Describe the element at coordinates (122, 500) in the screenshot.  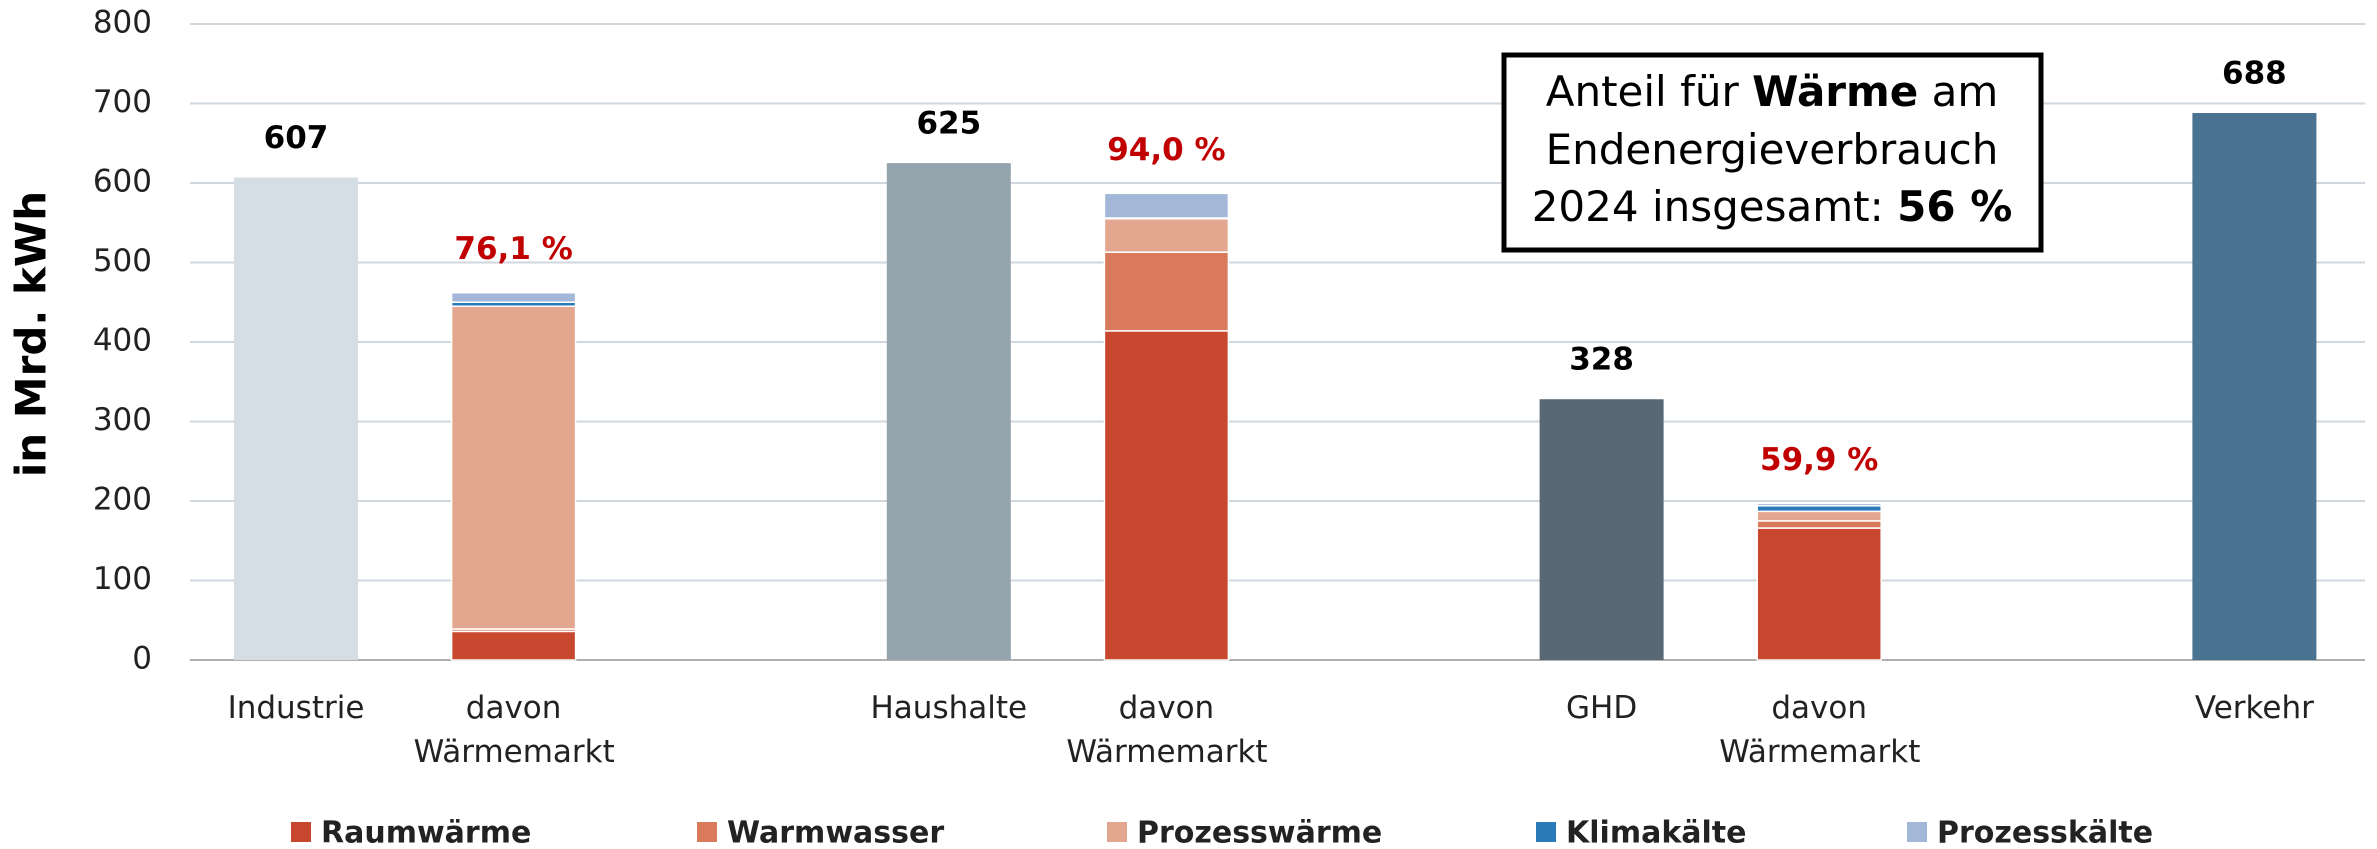
I see `y-tick-label: 200` at that location.